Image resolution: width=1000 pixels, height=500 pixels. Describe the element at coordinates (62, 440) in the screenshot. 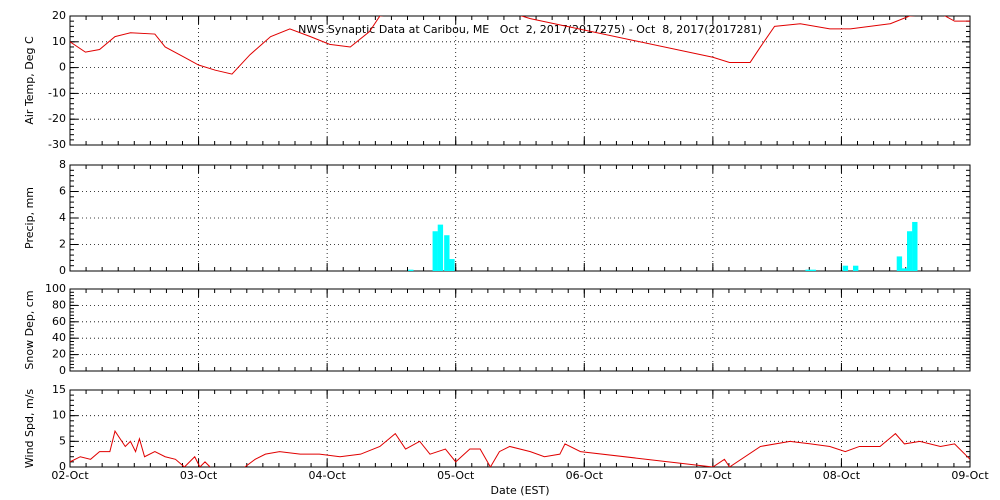

I see `y-tick-label: 5` at that location.